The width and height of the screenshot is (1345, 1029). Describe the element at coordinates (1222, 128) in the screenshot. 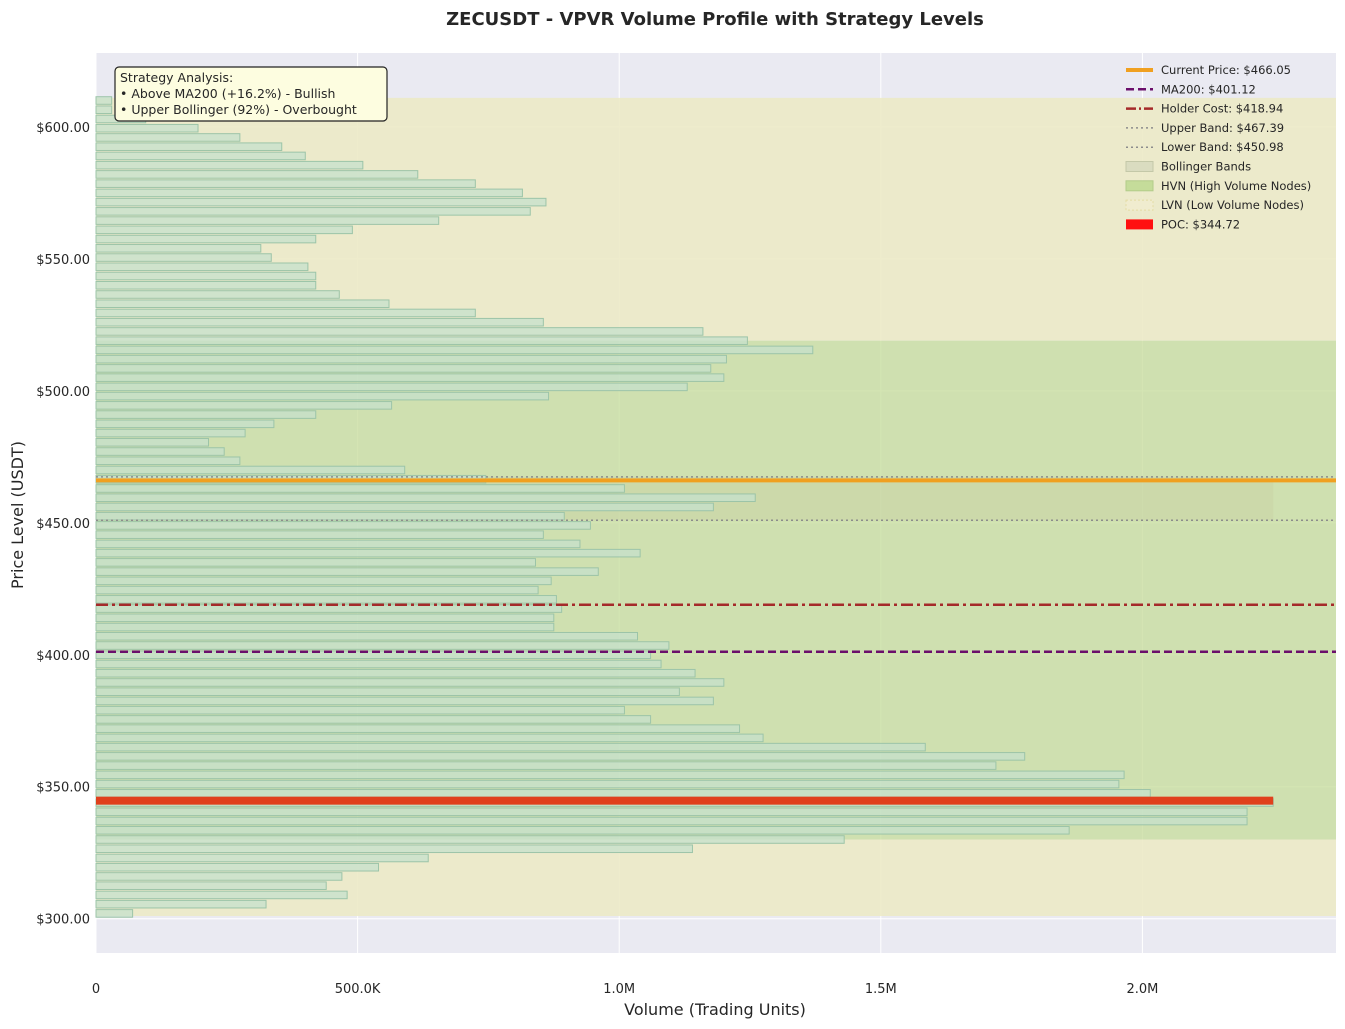

I see `legend-label: Upper Band: $467.39` at that location.